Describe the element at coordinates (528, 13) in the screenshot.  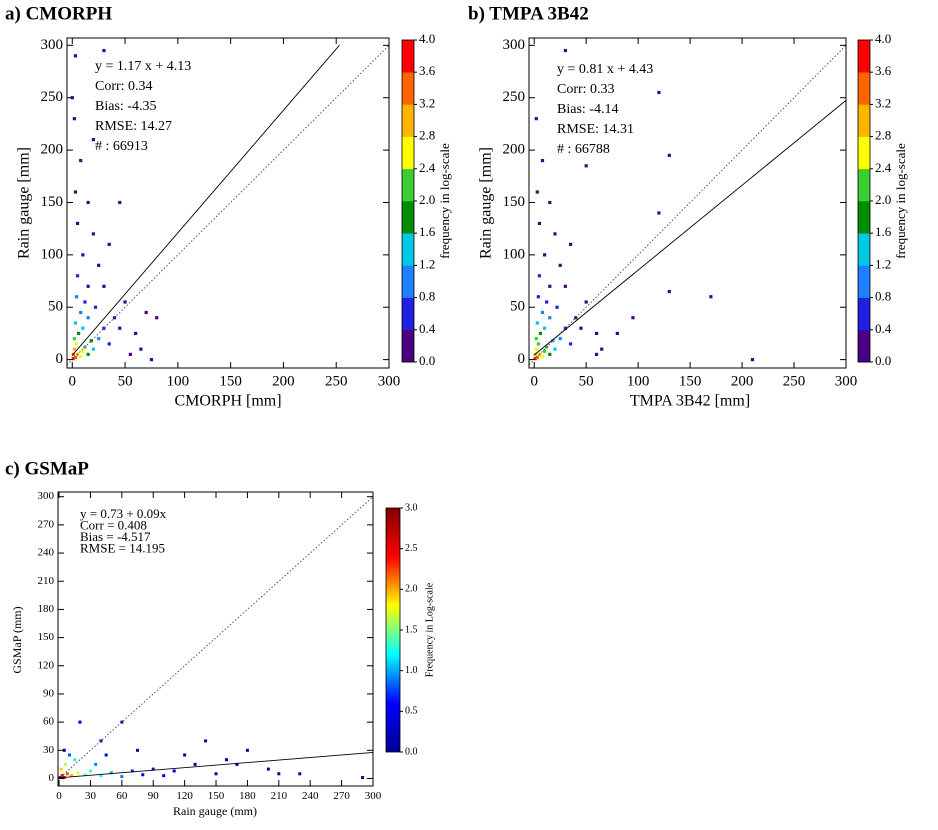
I see `panel-title: b) TMPA 3B42` at that location.